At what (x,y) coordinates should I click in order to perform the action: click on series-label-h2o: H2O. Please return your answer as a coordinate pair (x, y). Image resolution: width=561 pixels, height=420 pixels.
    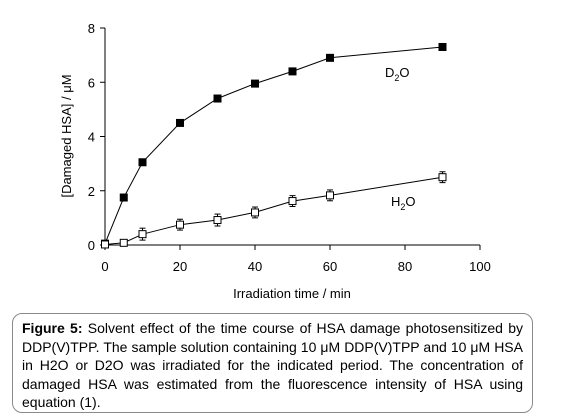
    Looking at the image, I should click on (403, 203).